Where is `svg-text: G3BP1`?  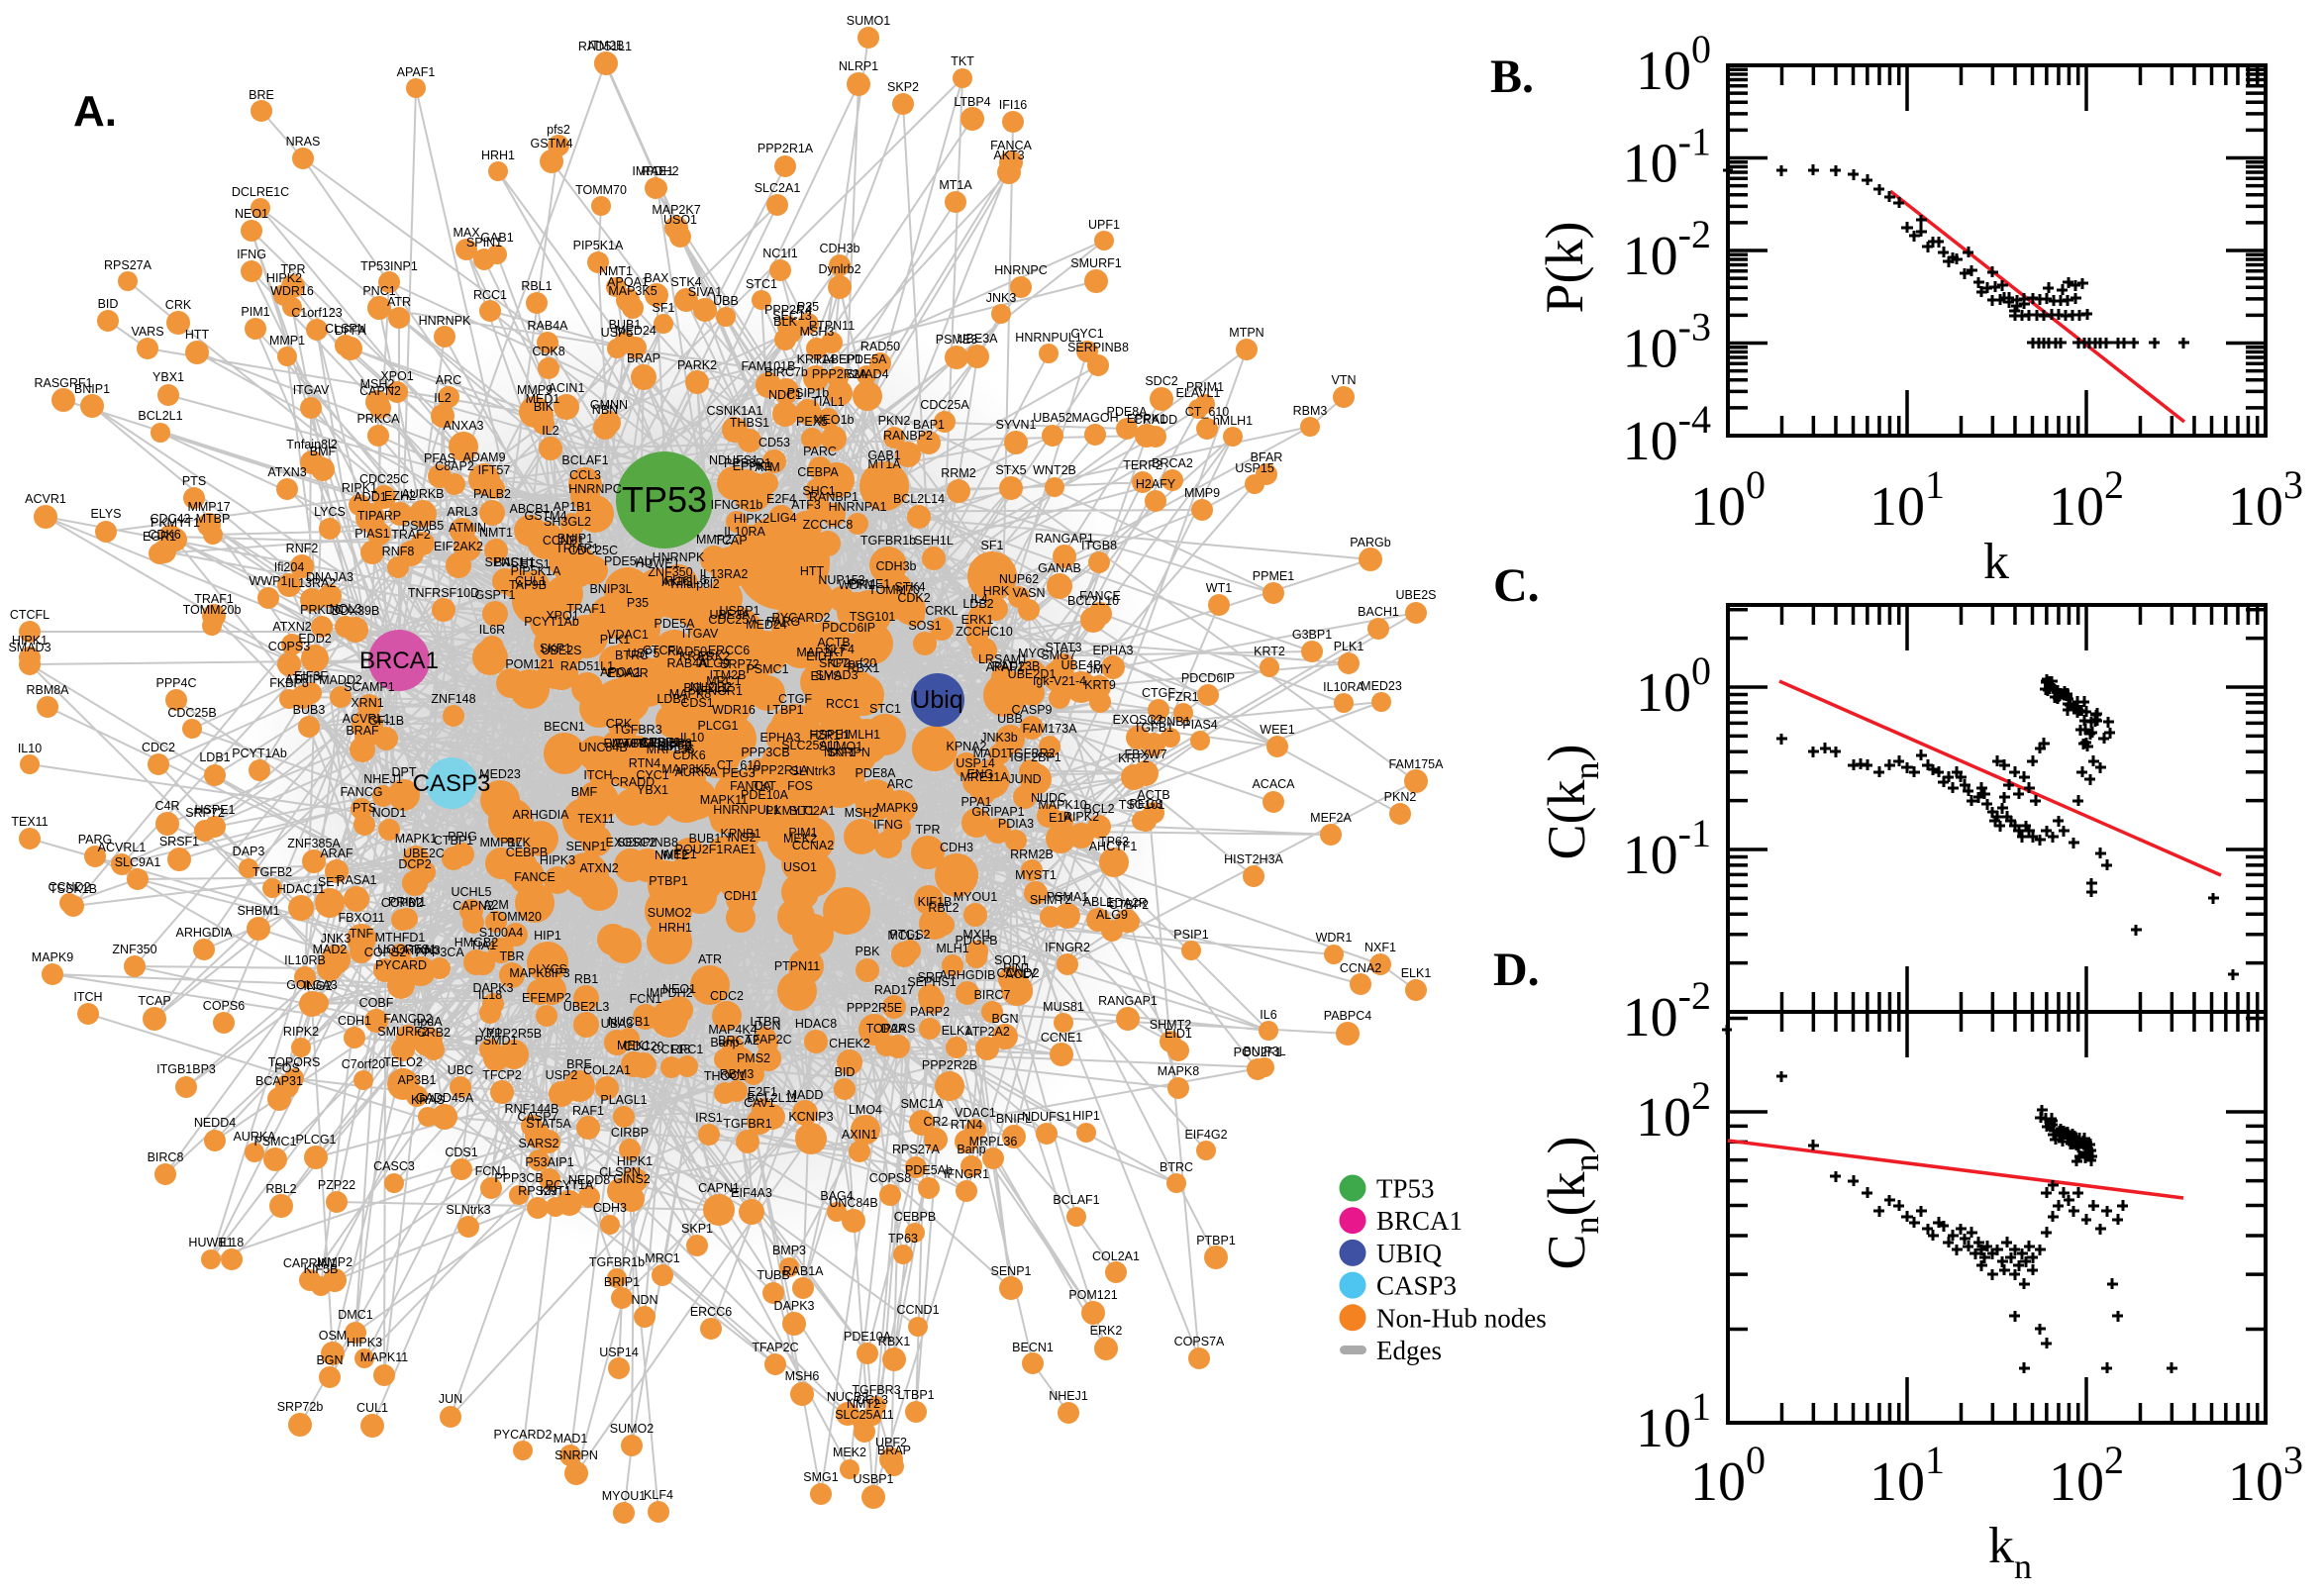
svg-text: G3BP1 is located at coordinates (1312, 635).